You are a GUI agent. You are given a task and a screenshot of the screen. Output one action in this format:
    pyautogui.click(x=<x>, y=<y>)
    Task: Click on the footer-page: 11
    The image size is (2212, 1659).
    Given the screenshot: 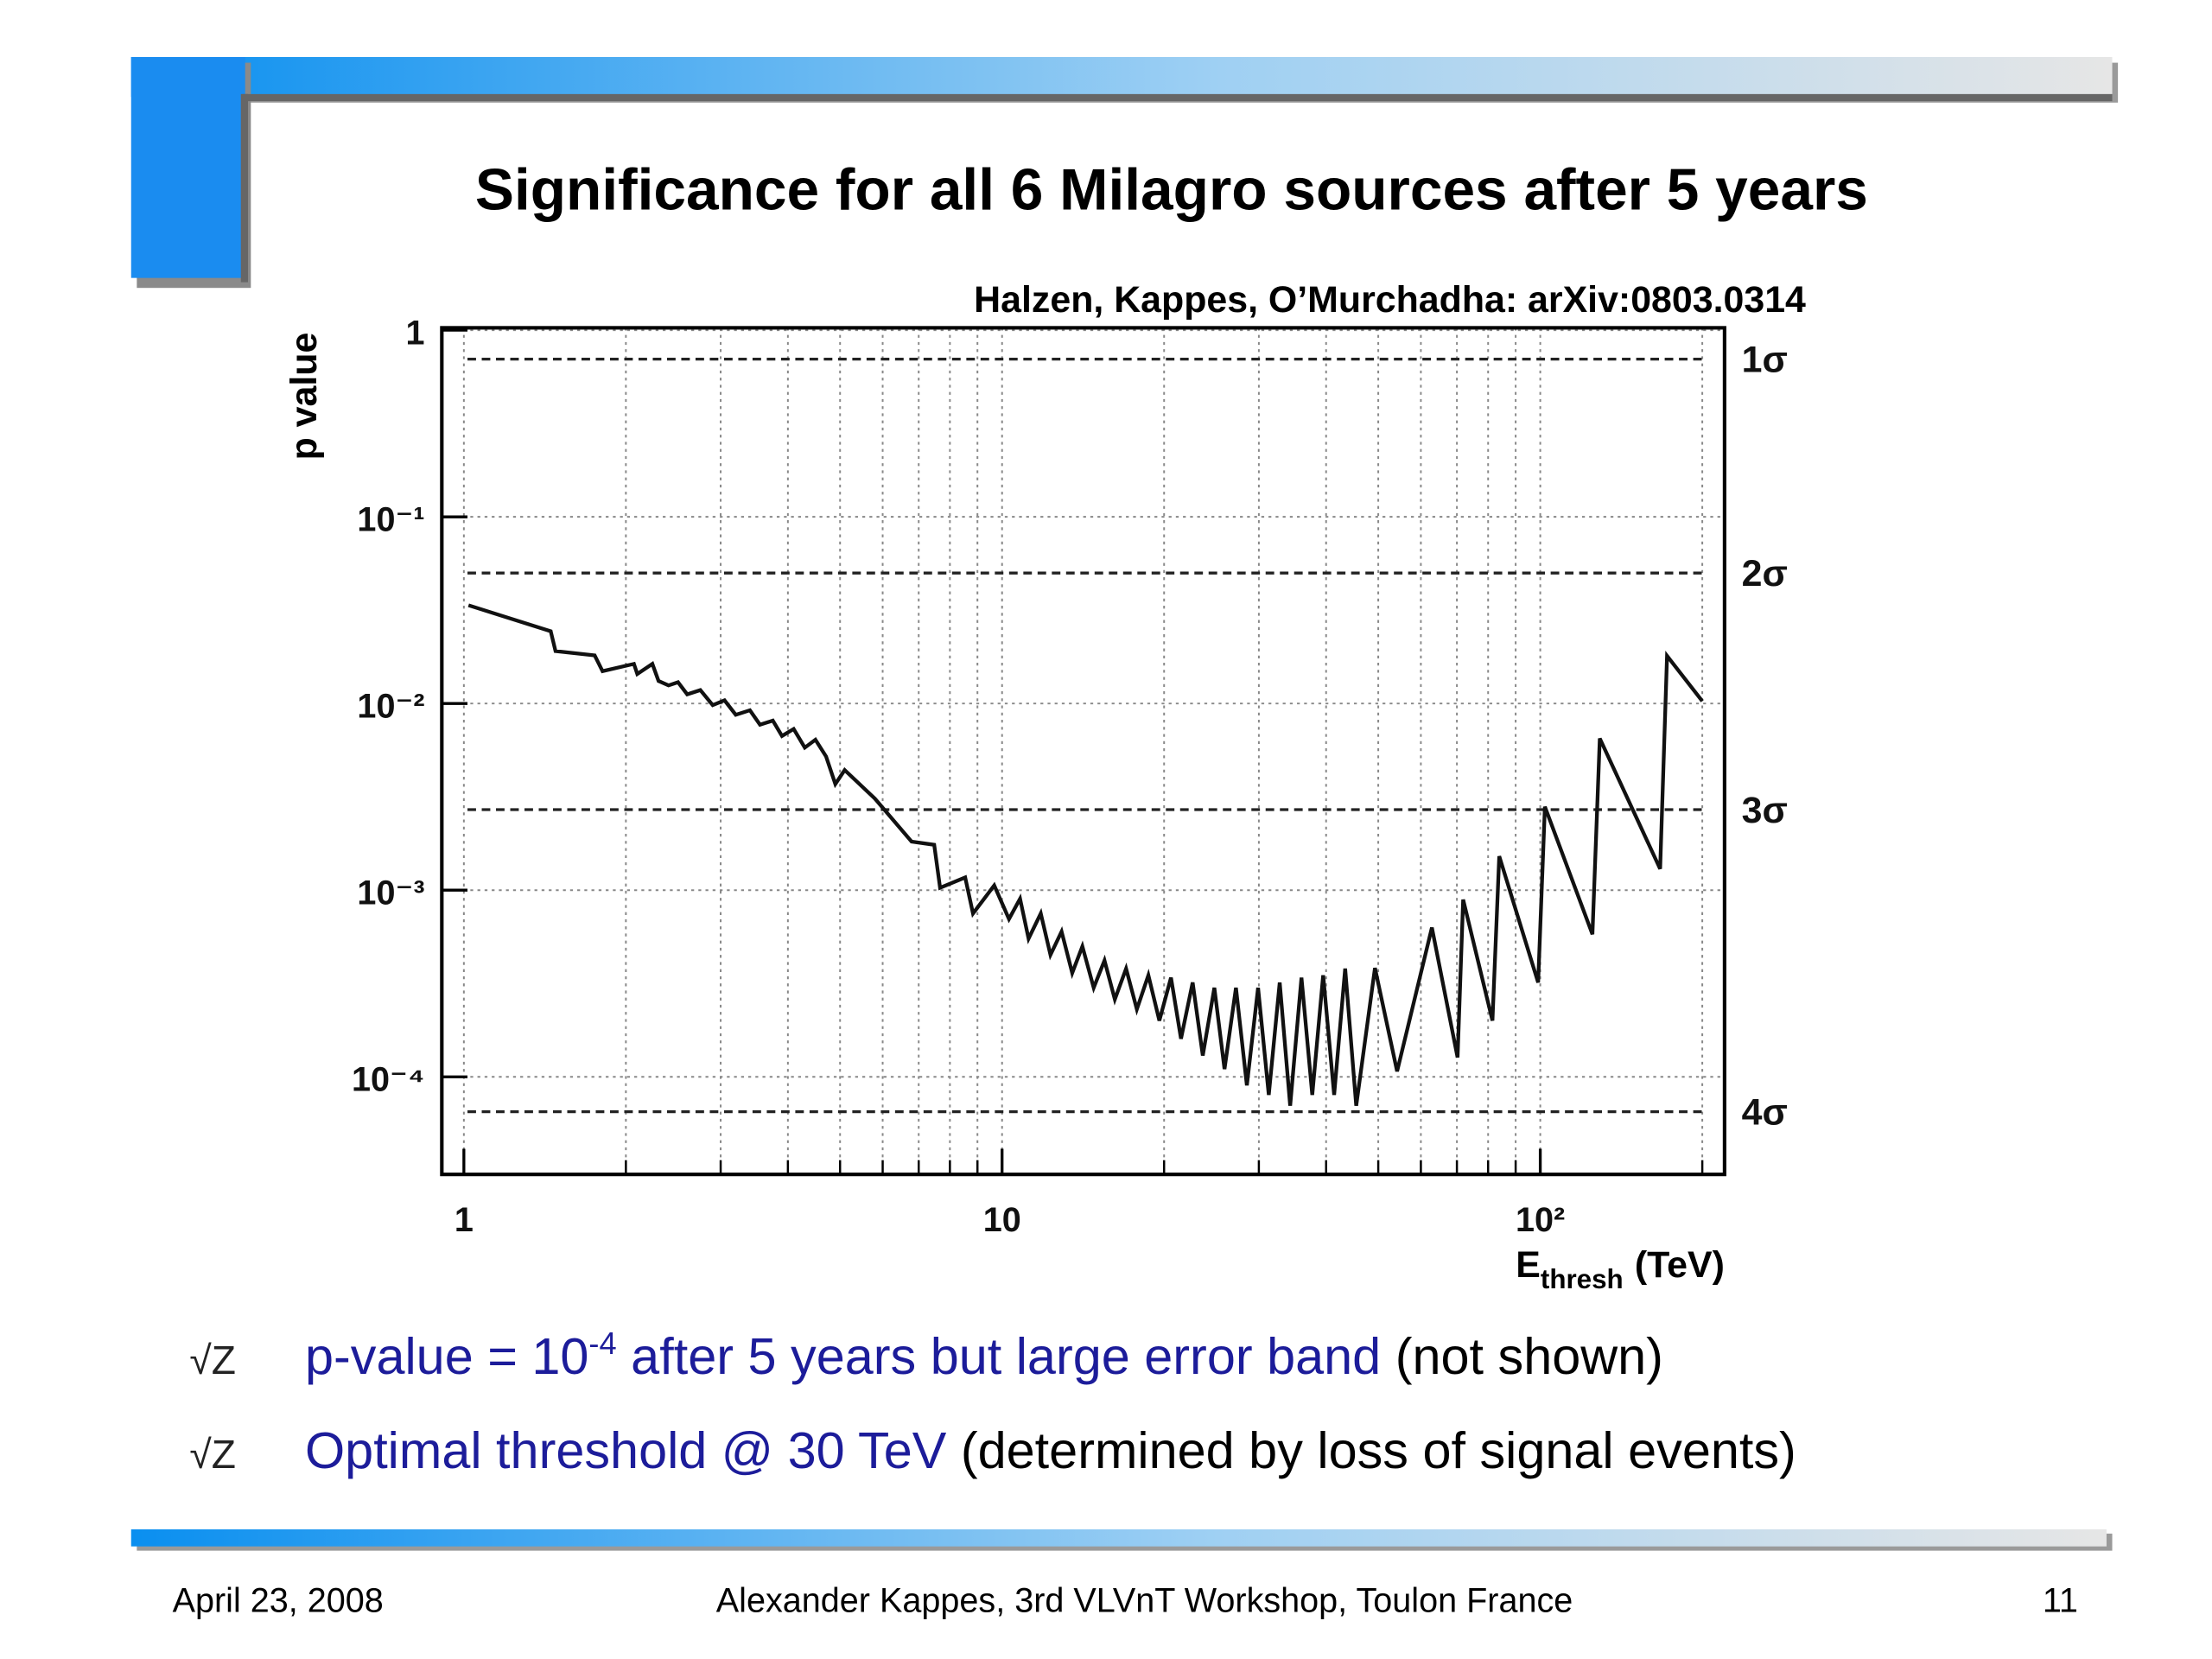 What is the action you would take?
    pyautogui.click(x=2060, y=1601)
    